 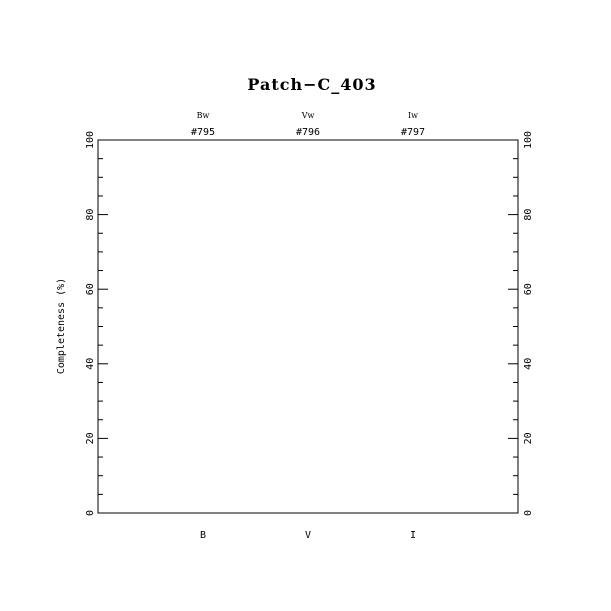 I want to click on y-tick-label-left: 40, so click(x=90, y=364).